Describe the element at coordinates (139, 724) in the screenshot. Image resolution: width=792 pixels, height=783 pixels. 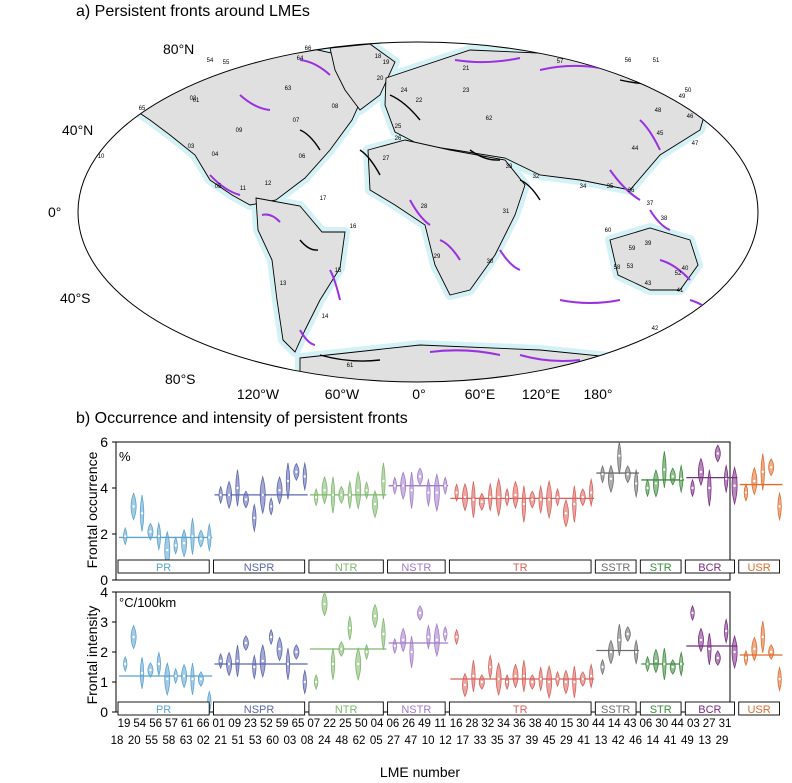
I see `x-tick-label-top: 54` at that location.